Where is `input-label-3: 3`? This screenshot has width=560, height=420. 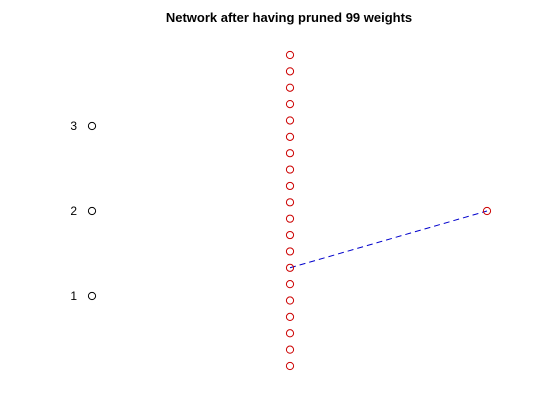
input-label-3: 3 is located at coordinates (73, 126).